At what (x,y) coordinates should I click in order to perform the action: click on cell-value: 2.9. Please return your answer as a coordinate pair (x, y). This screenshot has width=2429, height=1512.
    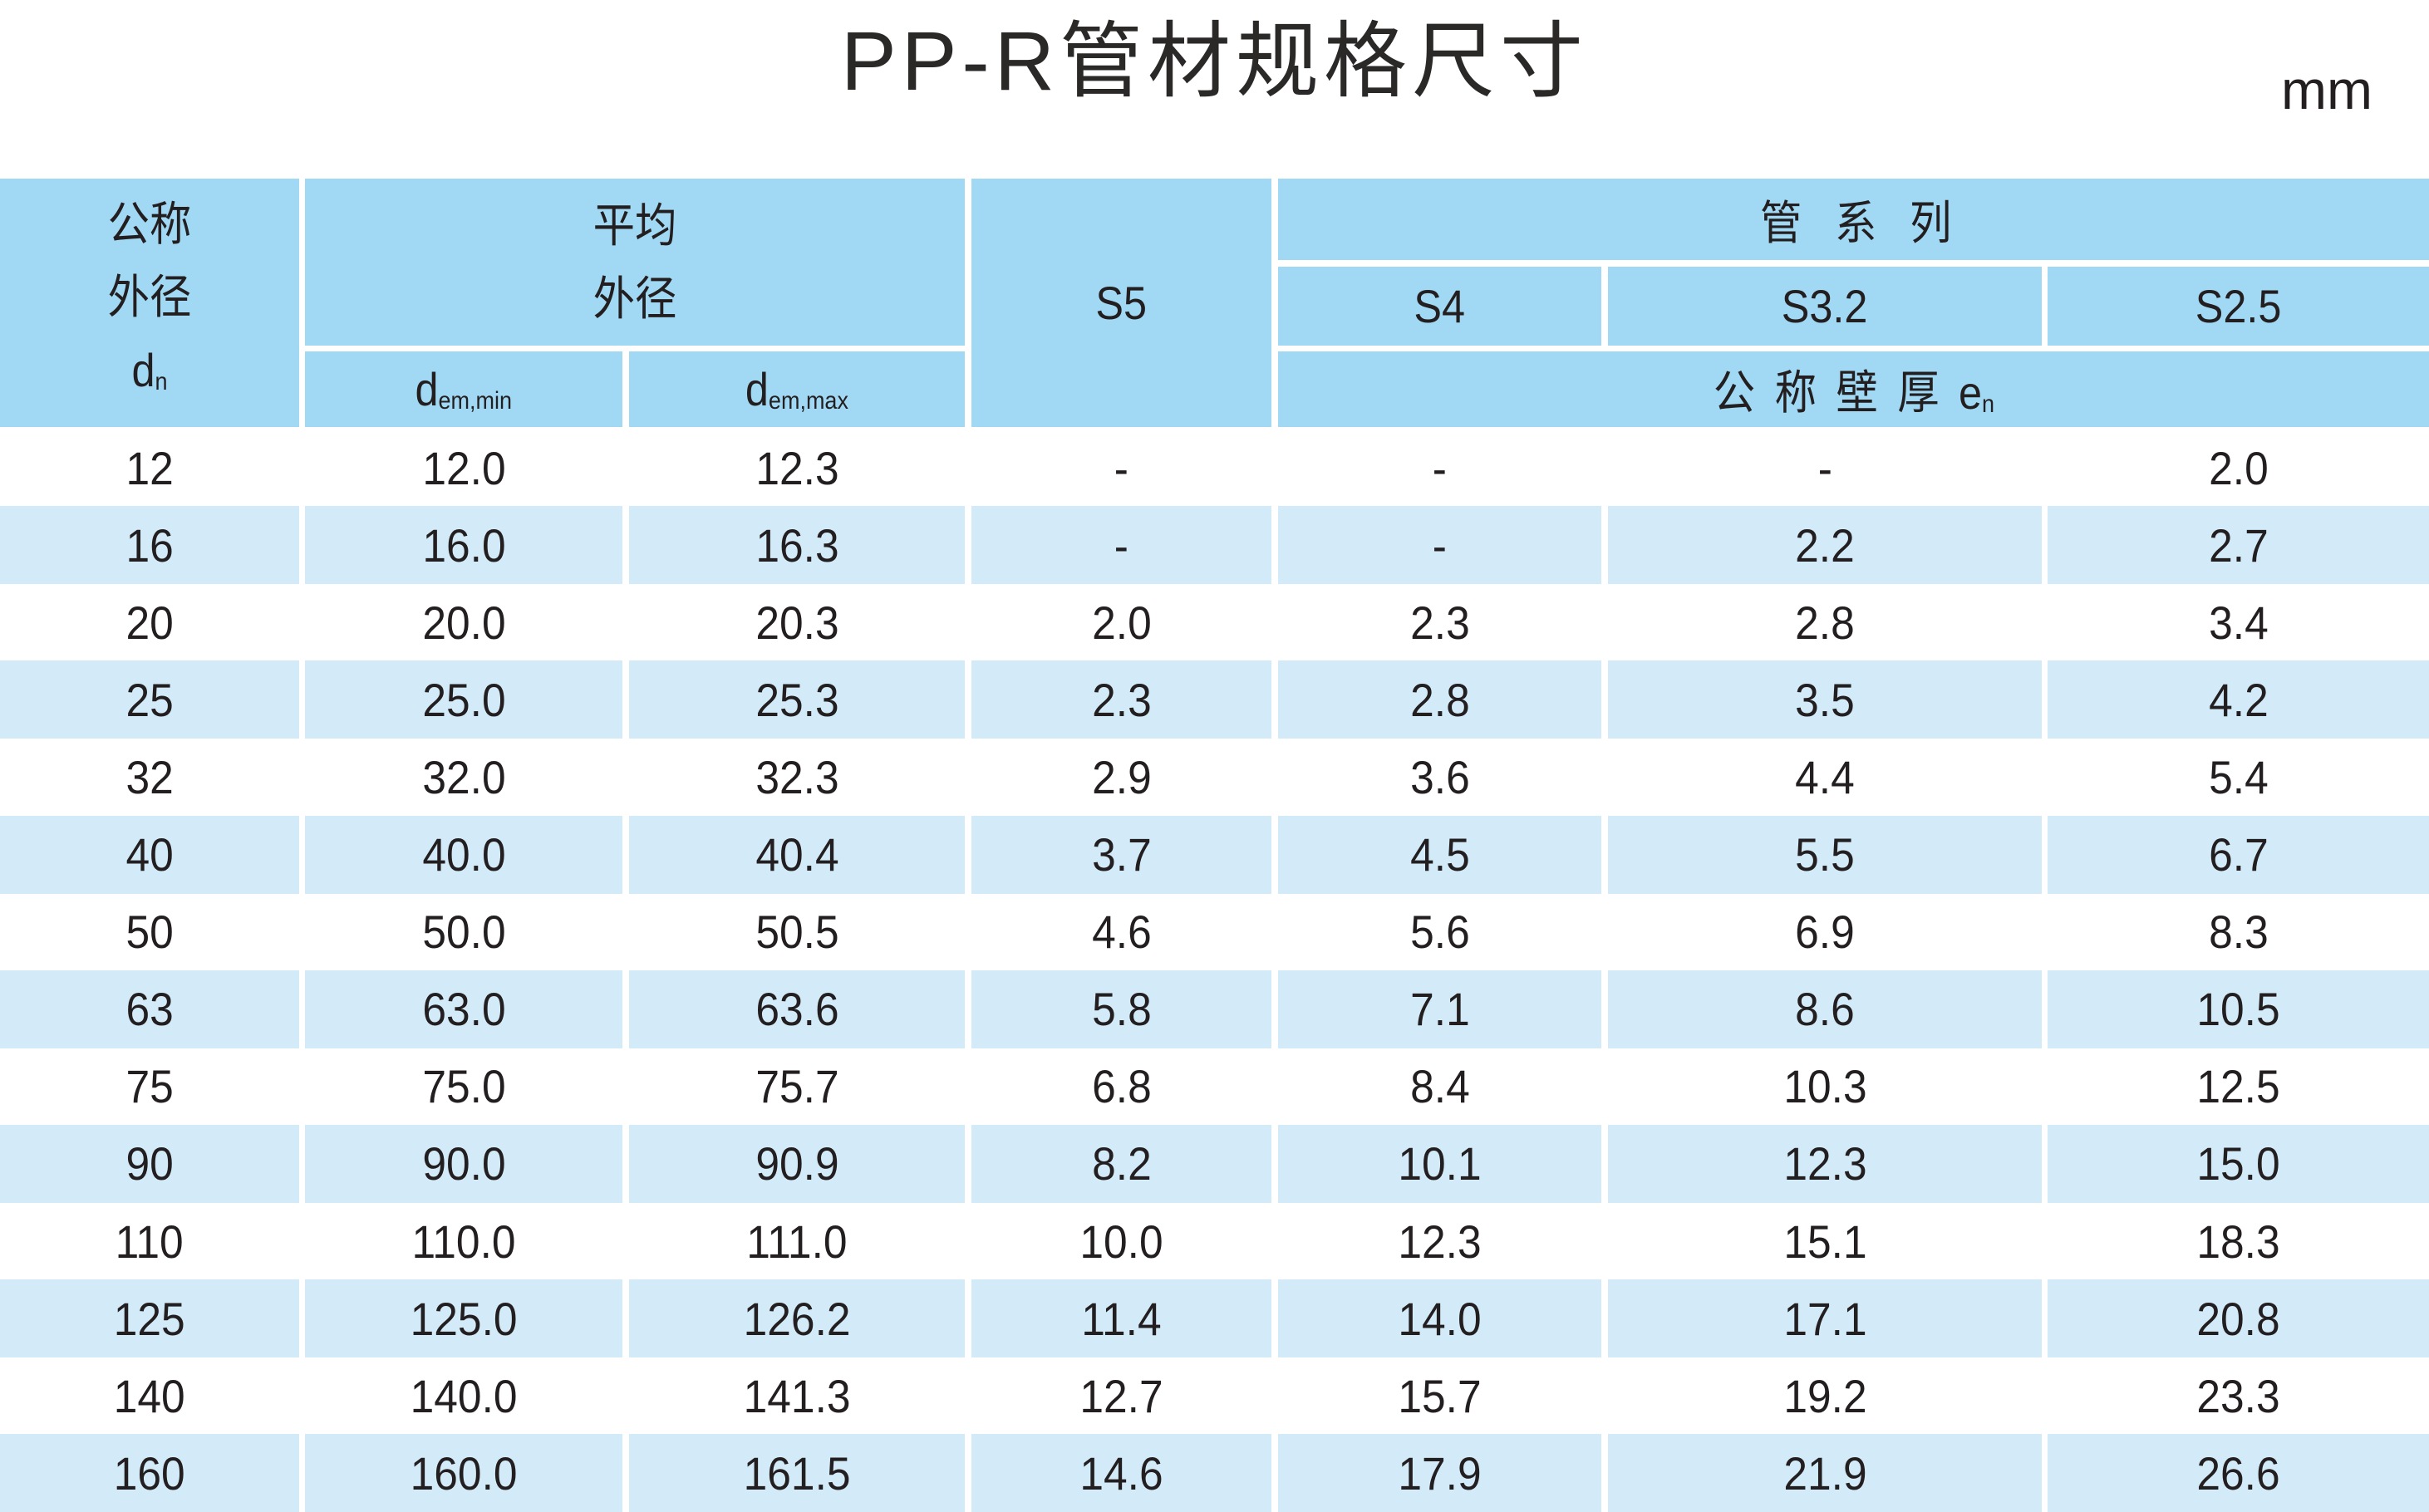
    Looking at the image, I should click on (1122, 777).